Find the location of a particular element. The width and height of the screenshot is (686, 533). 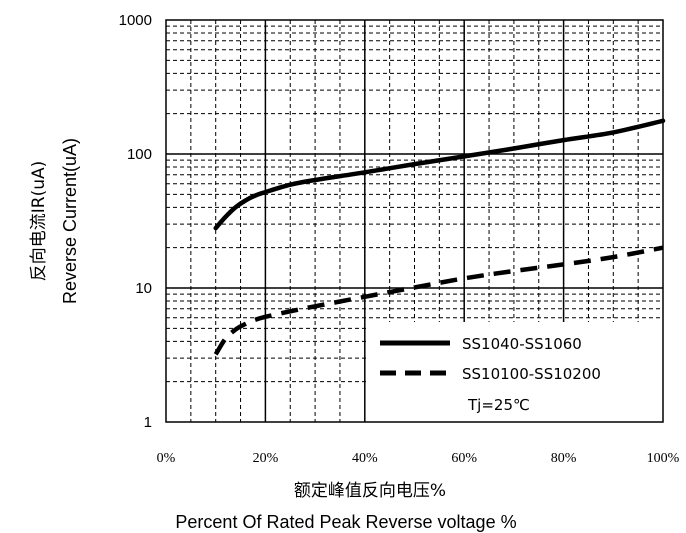

x-tick-label: 40% is located at coordinates (365, 458).